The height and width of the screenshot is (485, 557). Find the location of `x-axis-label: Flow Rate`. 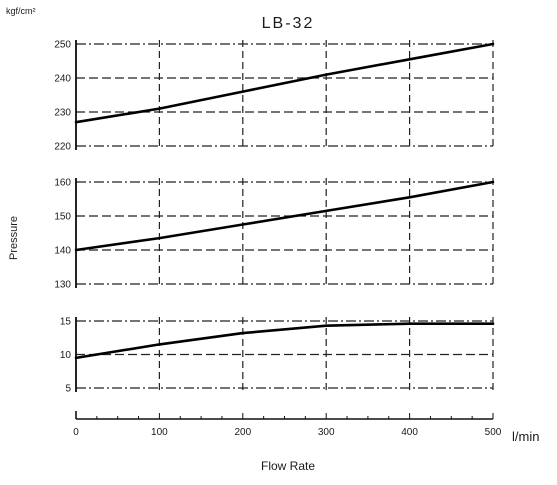

x-axis-label: Flow Rate is located at coordinates (288, 466).